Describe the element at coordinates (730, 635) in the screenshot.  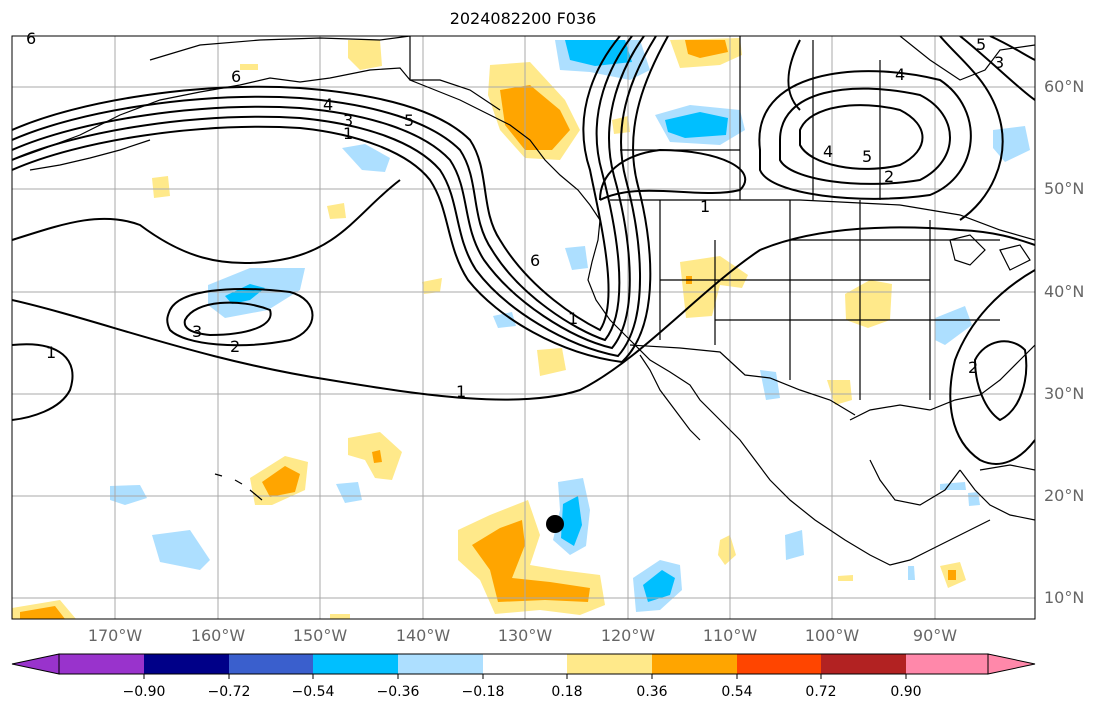
I see `lon-label-110w: 110°W` at that location.